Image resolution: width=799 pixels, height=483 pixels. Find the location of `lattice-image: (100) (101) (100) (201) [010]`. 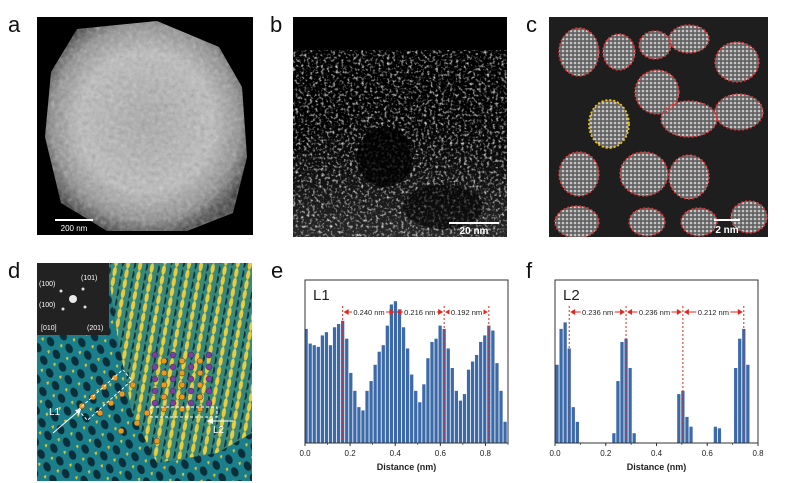

lattice-image: (100) (101) (100) (201) [010] is located at coordinates (144, 372).